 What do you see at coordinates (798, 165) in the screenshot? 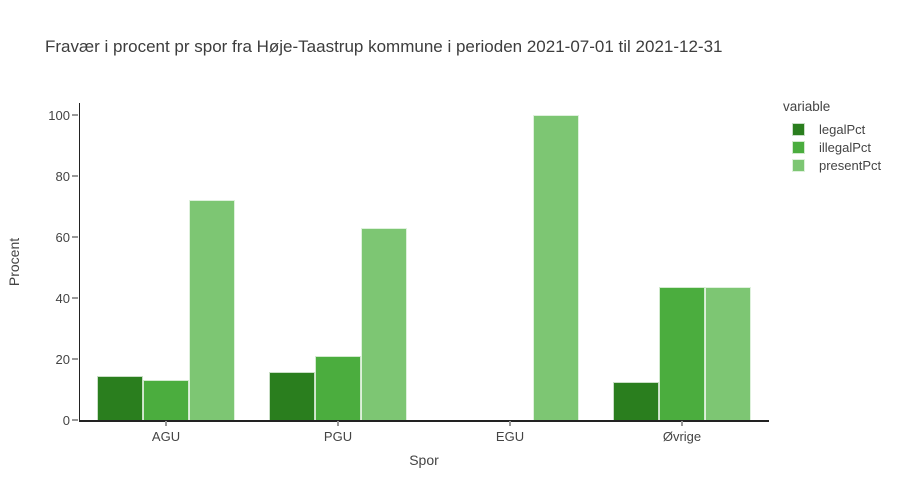
I see `legend-swatch-presentpct` at bounding box center [798, 165].